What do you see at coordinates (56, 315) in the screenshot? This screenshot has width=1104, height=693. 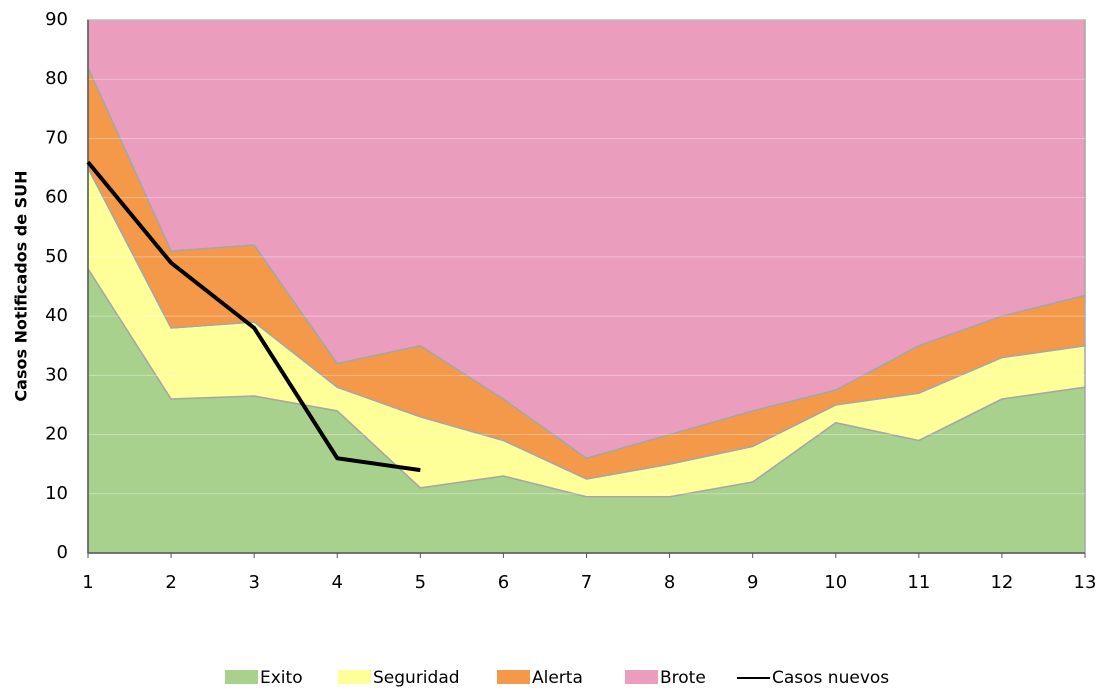 I see `y-tick-label: 40` at bounding box center [56, 315].